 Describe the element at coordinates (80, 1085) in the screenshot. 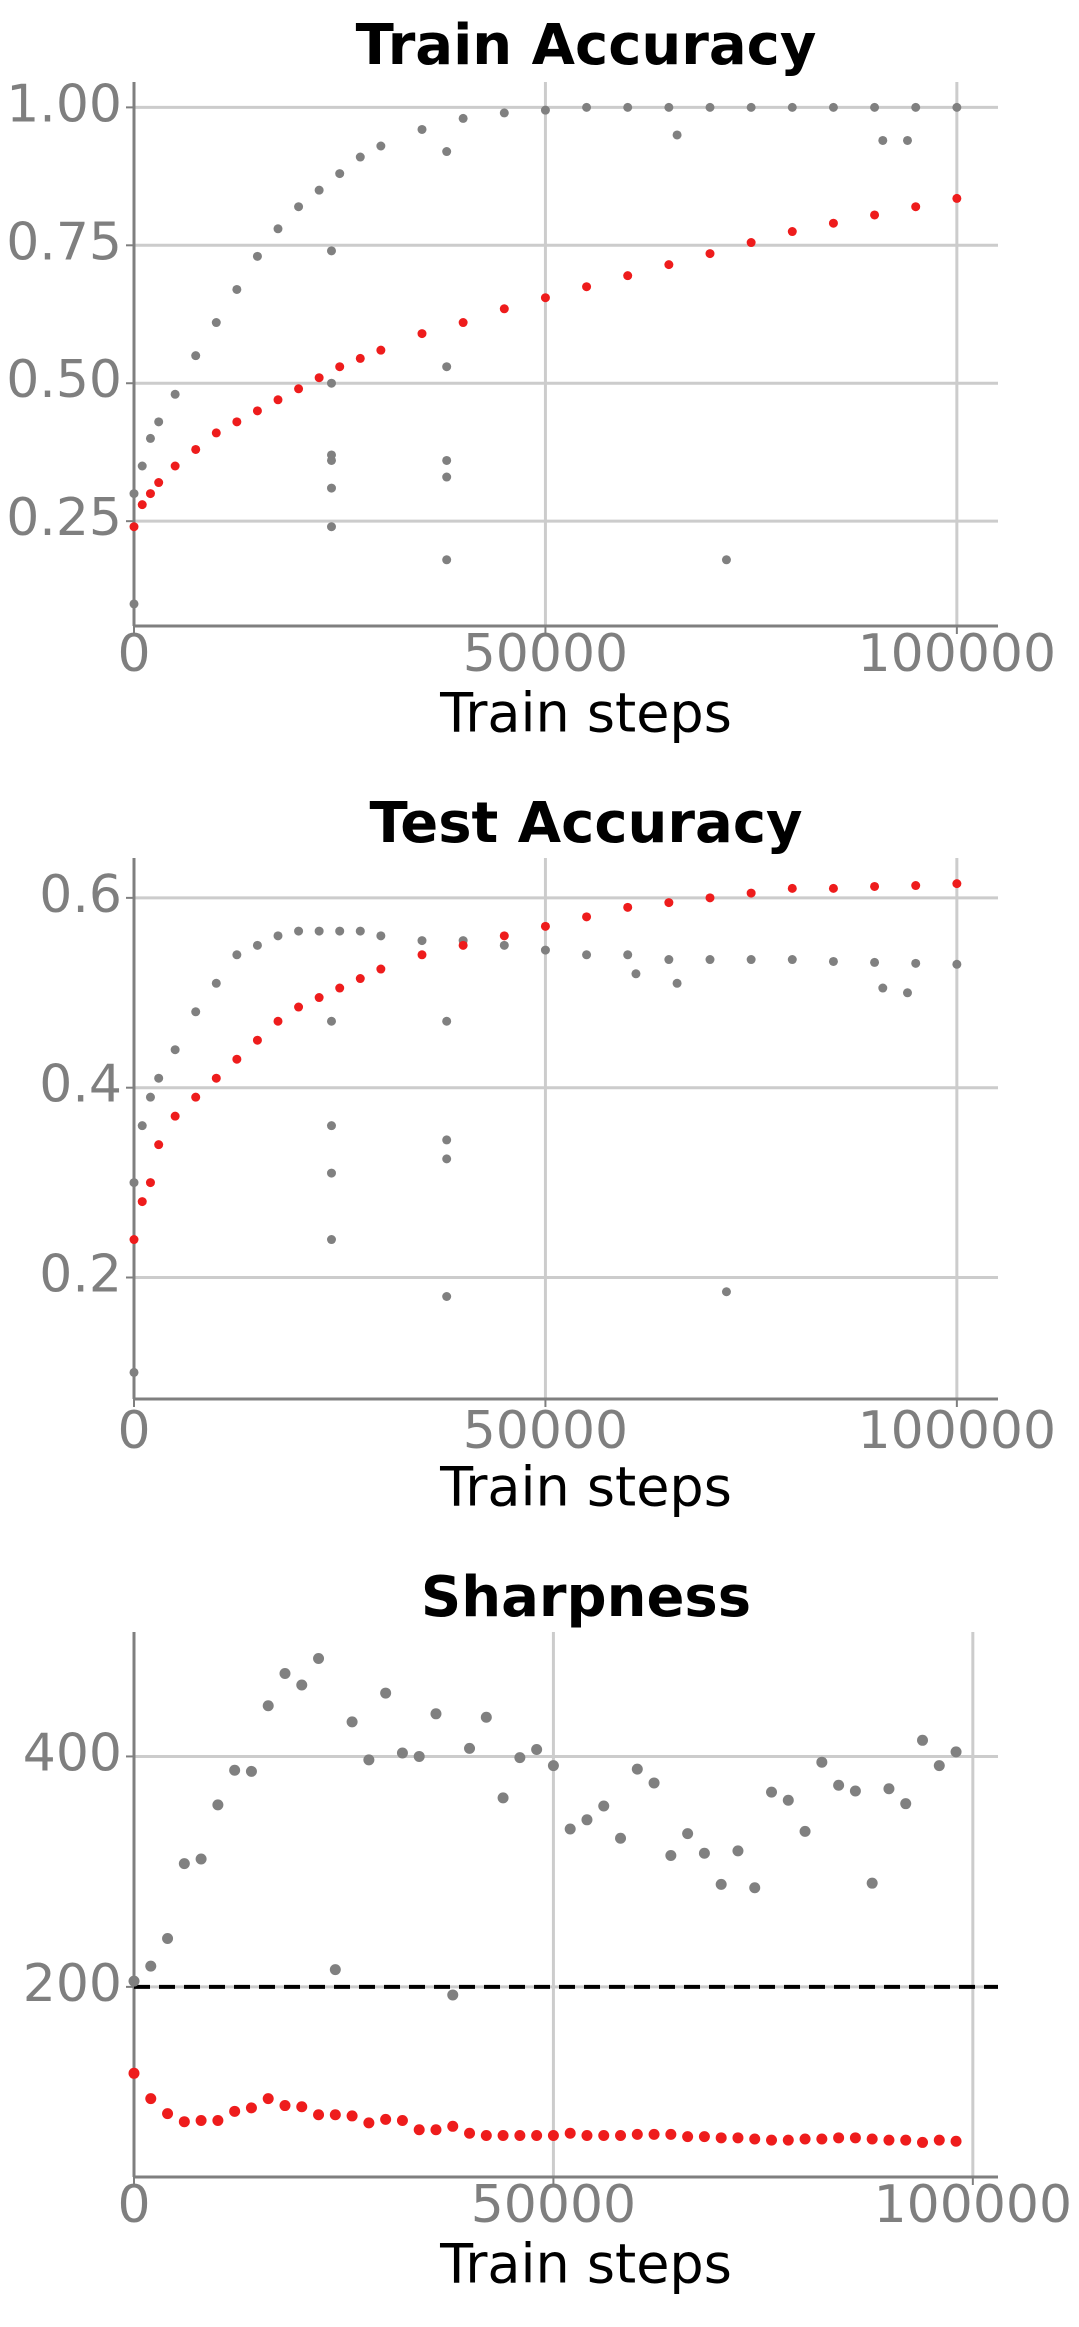

I see `y-tick-label: 0.4` at that location.